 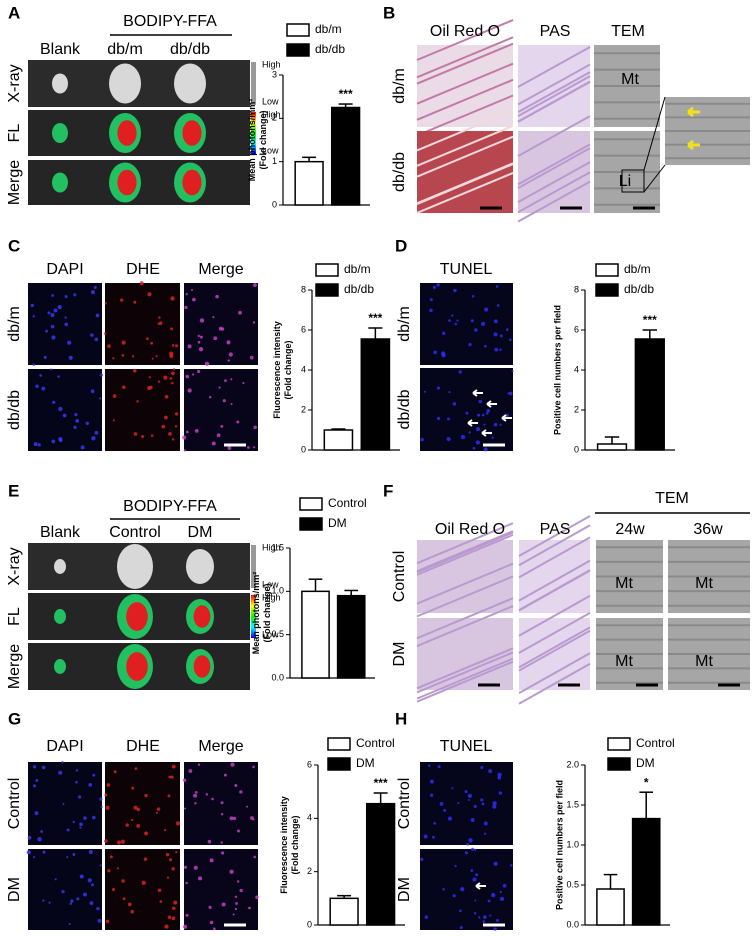 I want to click on organ-core, so click(x=137, y=666).